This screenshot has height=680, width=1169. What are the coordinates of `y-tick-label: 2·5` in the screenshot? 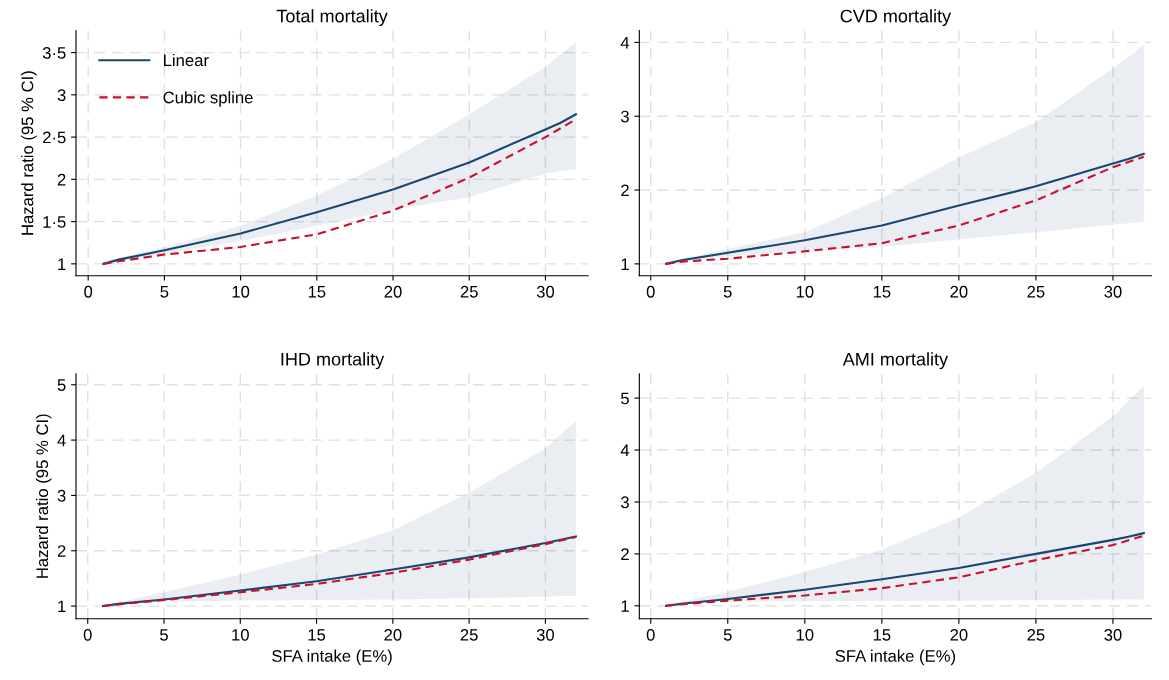 It's located at (54, 137).